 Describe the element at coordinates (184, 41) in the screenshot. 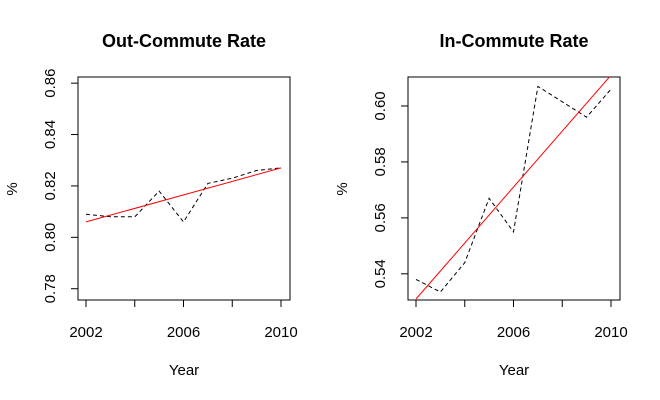

I see `chart-title: Out-Commute Rate` at that location.